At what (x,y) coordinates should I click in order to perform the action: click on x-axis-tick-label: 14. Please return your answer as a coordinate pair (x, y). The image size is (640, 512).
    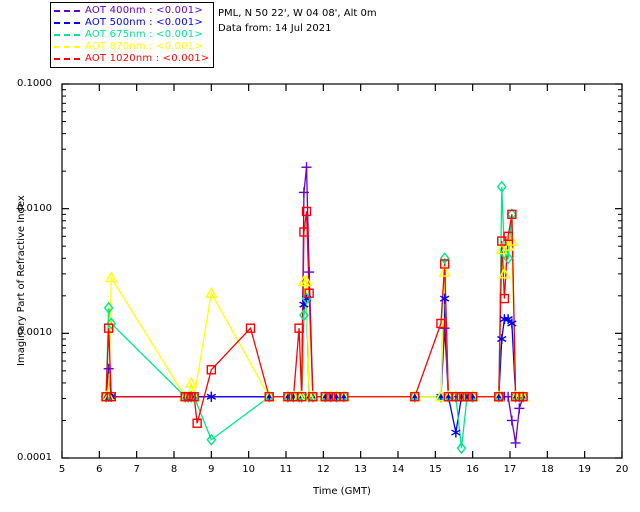
    Looking at the image, I should click on (398, 469).